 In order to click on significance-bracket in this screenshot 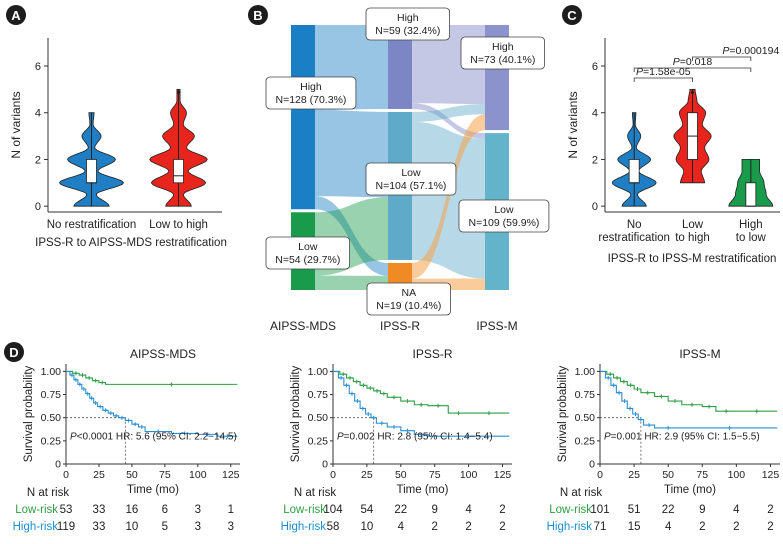, I will do `click(692, 69)`.